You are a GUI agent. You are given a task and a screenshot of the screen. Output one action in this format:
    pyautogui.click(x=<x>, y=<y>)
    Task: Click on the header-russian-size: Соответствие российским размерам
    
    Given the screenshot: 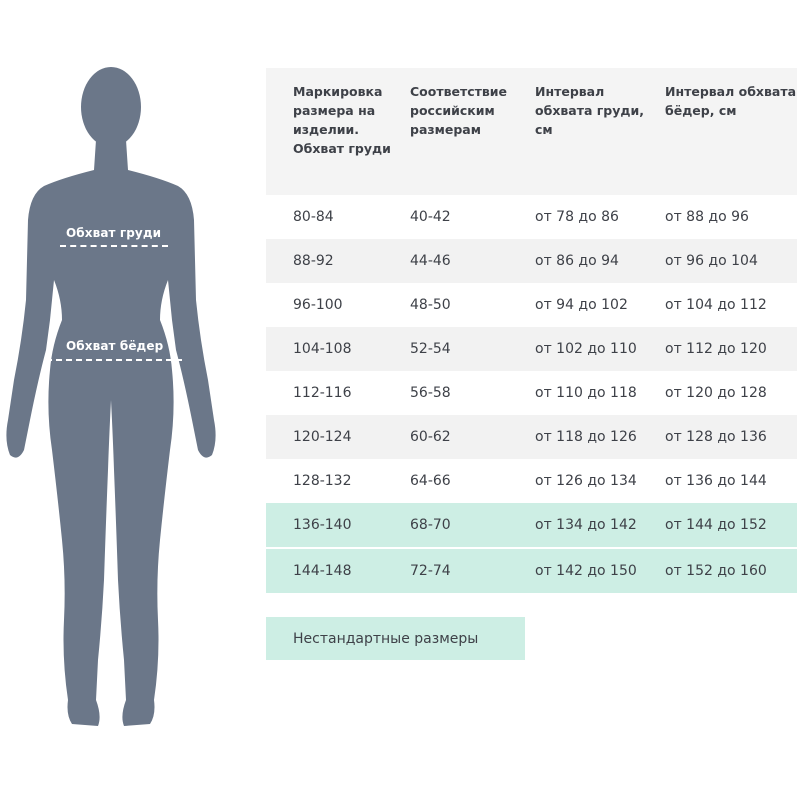 What is the action you would take?
    pyautogui.click(x=459, y=110)
    